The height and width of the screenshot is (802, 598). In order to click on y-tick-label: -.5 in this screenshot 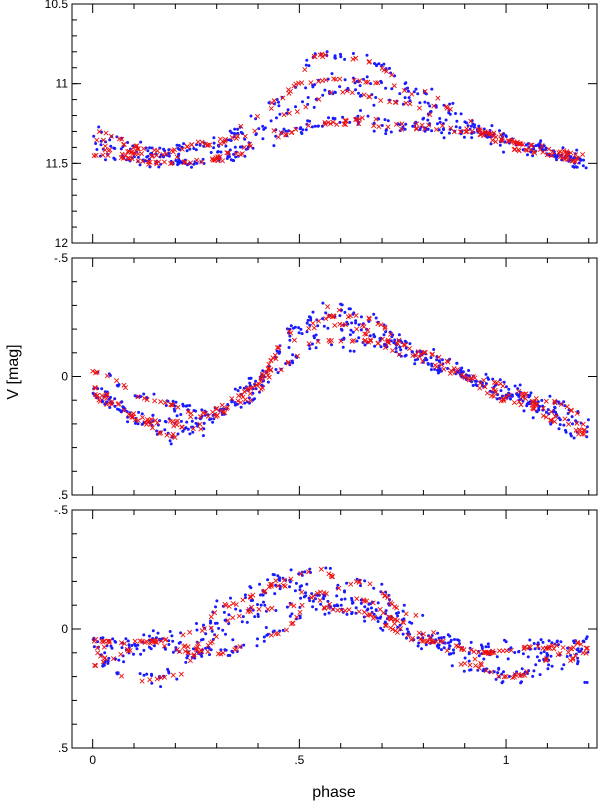, I will do `click(61, 510)`.